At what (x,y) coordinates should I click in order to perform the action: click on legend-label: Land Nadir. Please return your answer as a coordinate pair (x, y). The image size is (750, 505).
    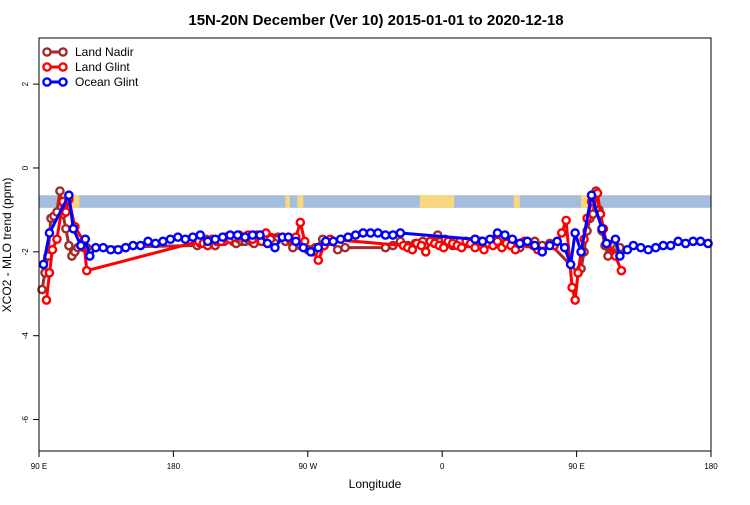
    Looking at the image, I should click on (104, 52).